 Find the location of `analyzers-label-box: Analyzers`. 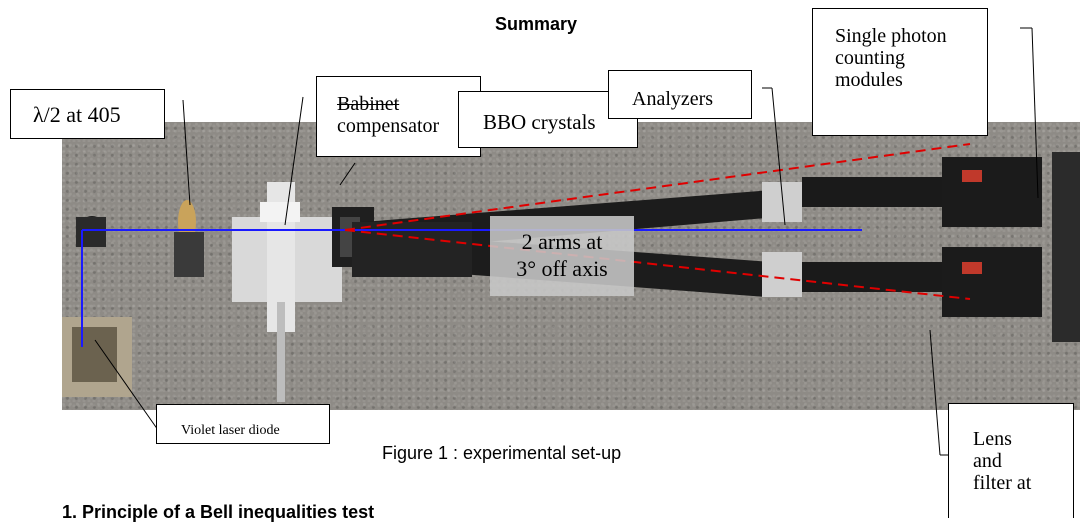

analyzers-label-box: Analyzers is located at coordinates (680, 94).